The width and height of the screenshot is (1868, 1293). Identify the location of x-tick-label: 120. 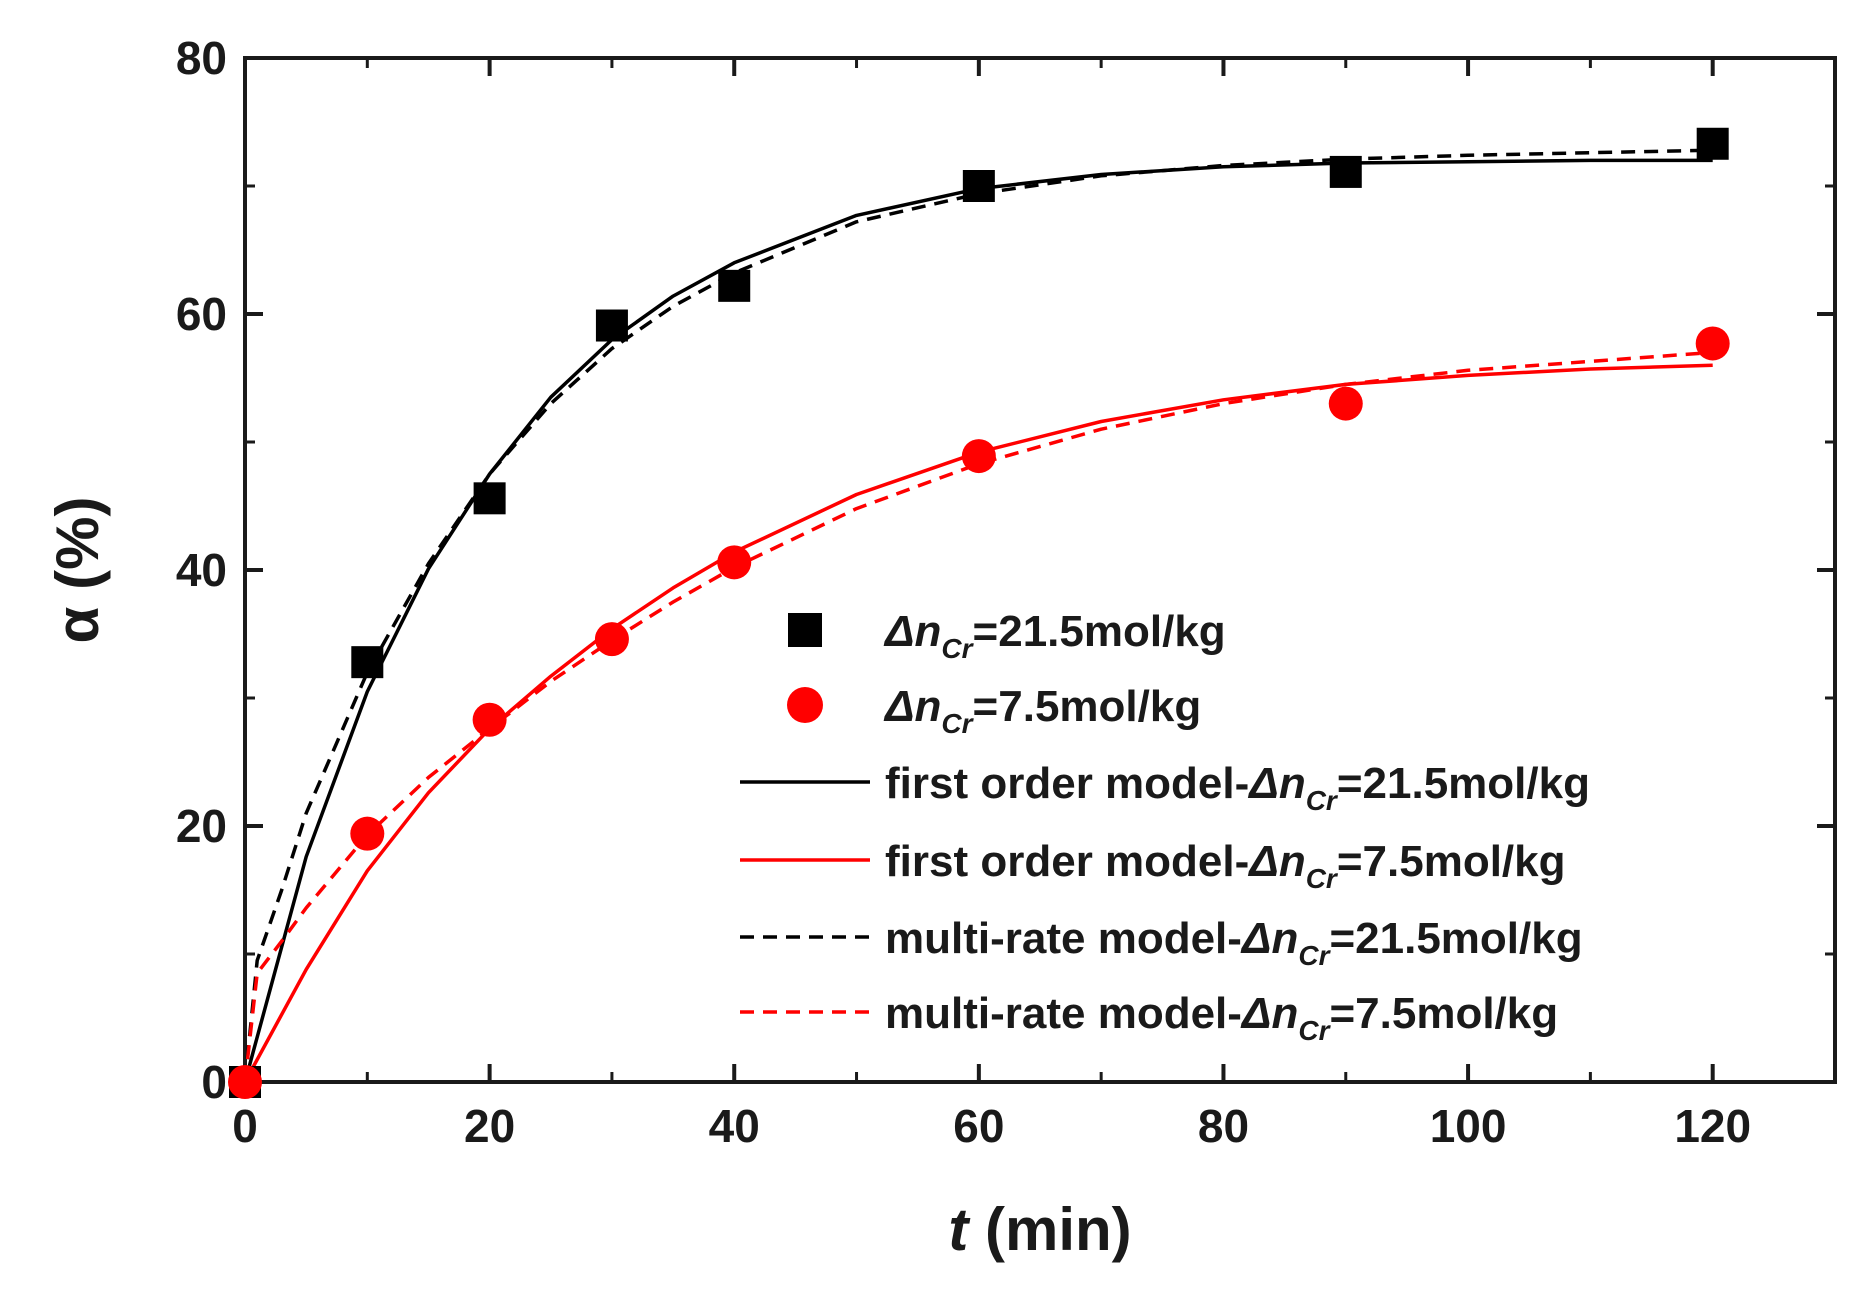
(1712, 1126).